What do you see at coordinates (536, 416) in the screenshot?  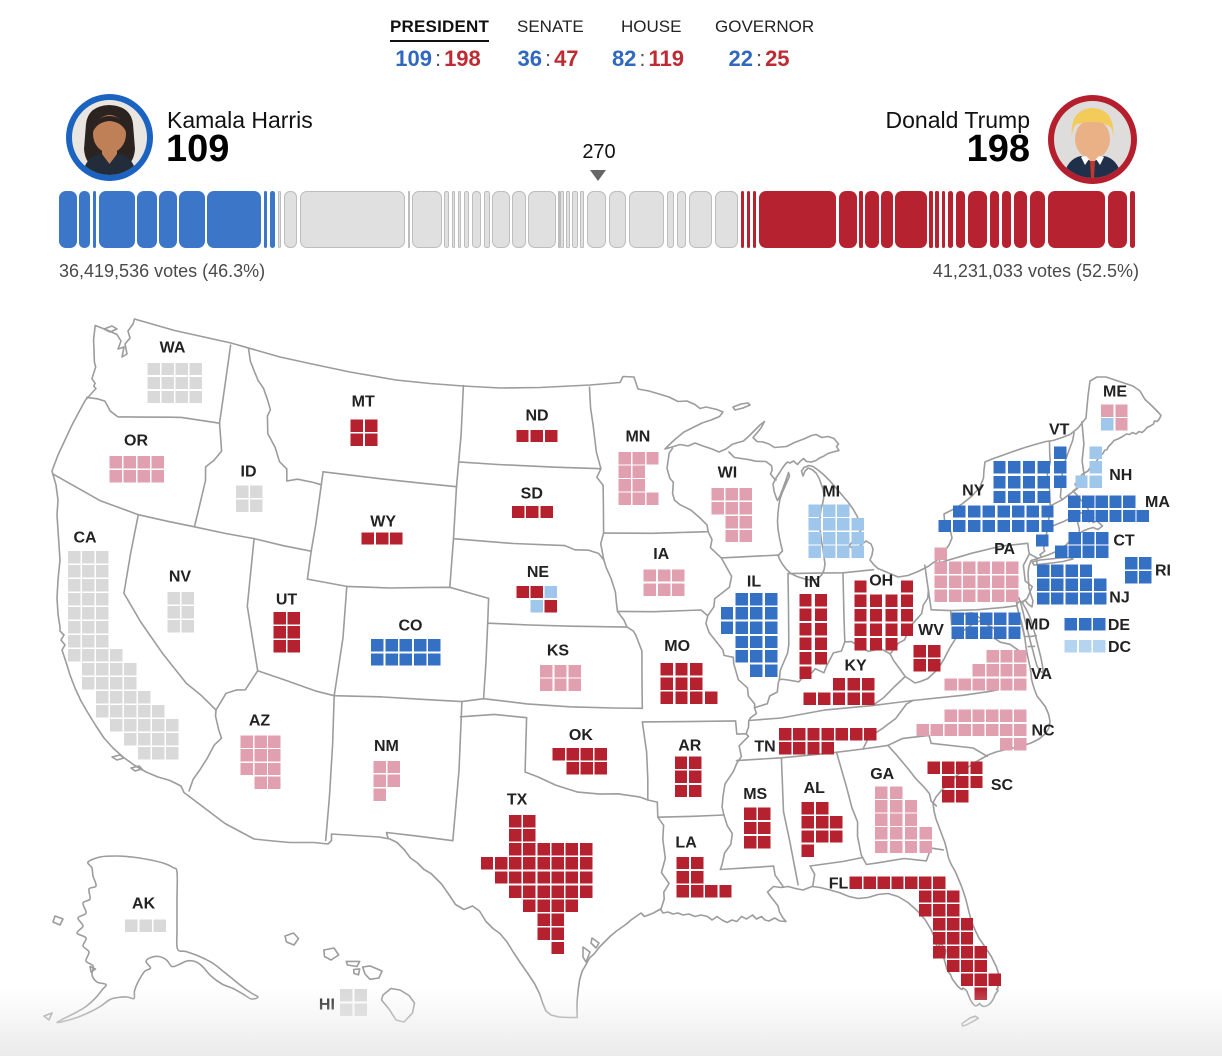 I see `svg-text: ND` at bounding box center [536, 416].